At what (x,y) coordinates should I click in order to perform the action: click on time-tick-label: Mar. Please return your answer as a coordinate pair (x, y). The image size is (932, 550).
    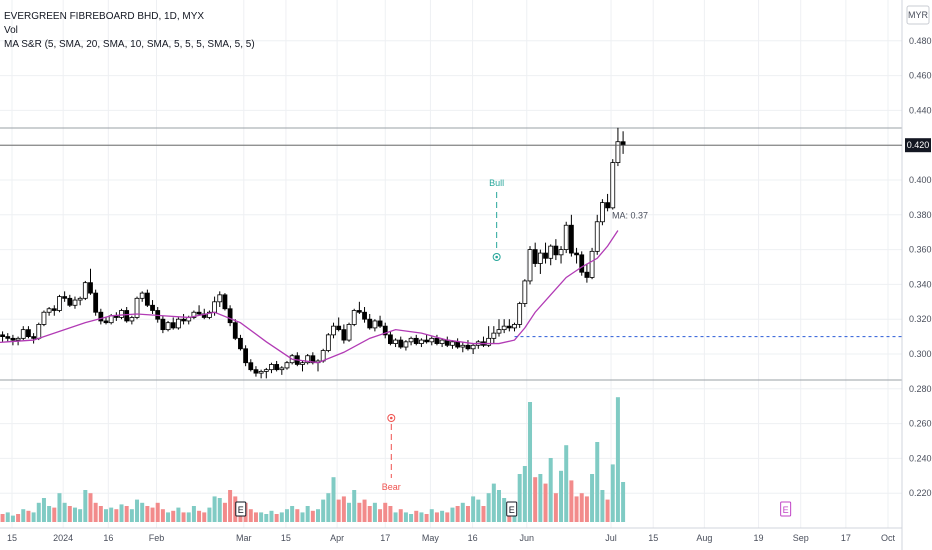
    Looking at the image, I should click on (244, 538).